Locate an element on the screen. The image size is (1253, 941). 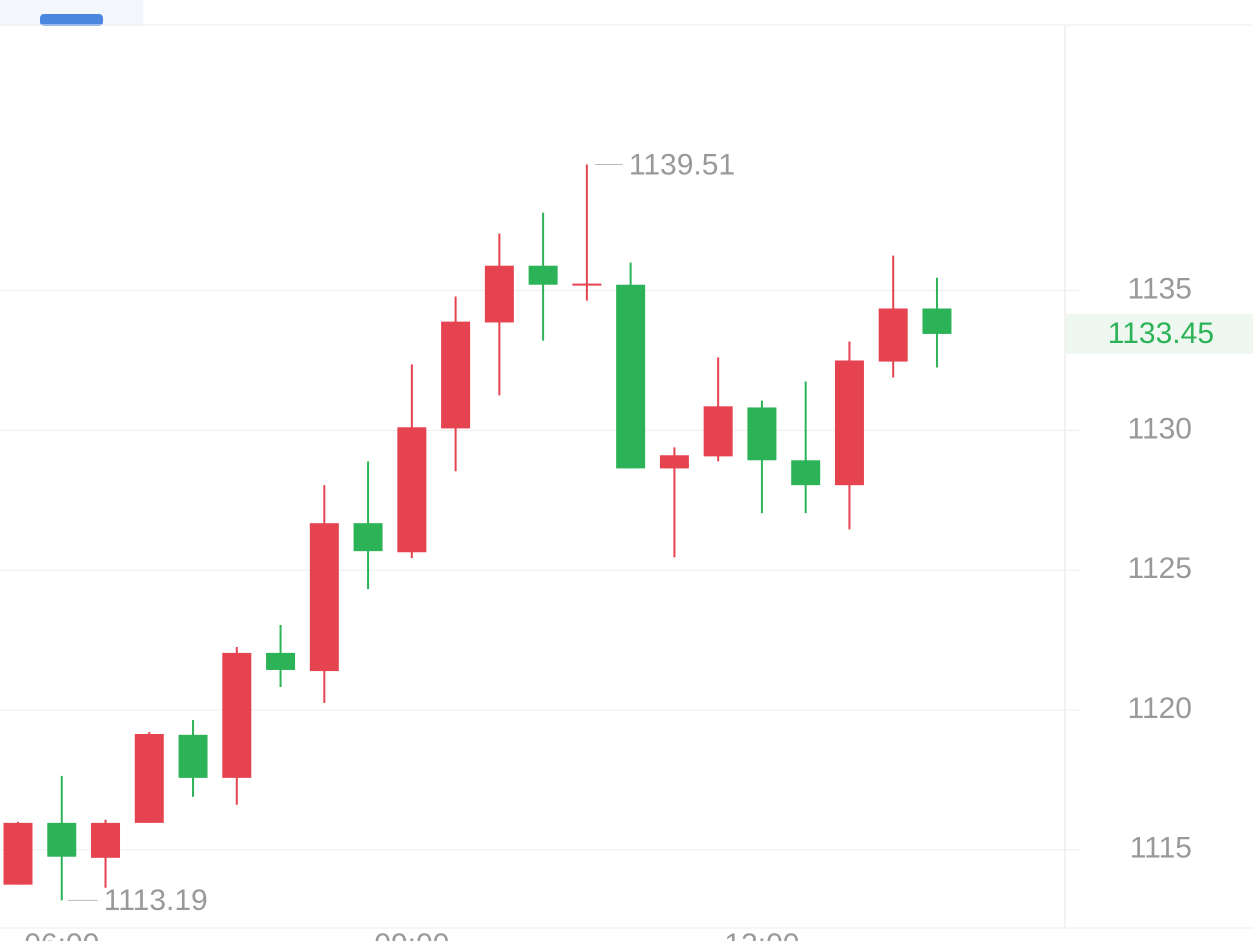
y-tick-label: 1130 is located at coordinates (1159, 428).